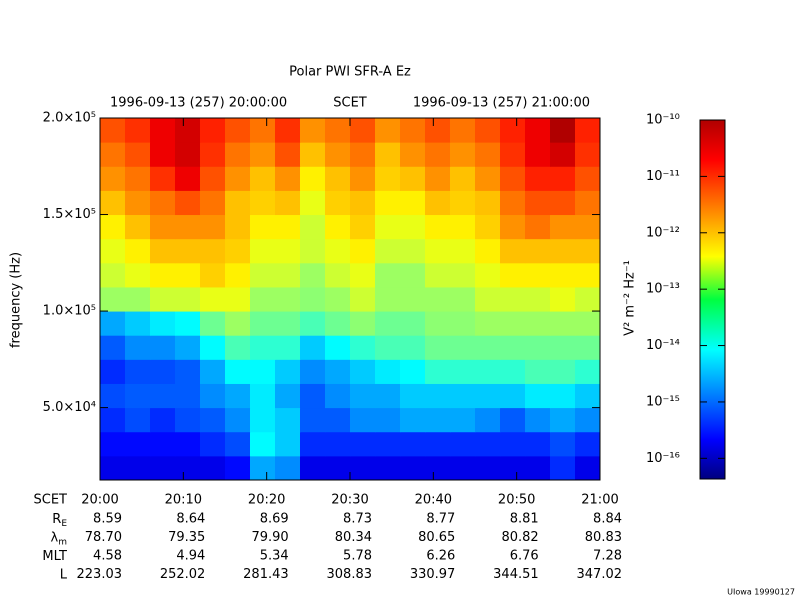  What do you see at coordinates (433, 574) in the screenshot?
I see `ephemeris-value: 330.97` at bounding box center [433, 574].